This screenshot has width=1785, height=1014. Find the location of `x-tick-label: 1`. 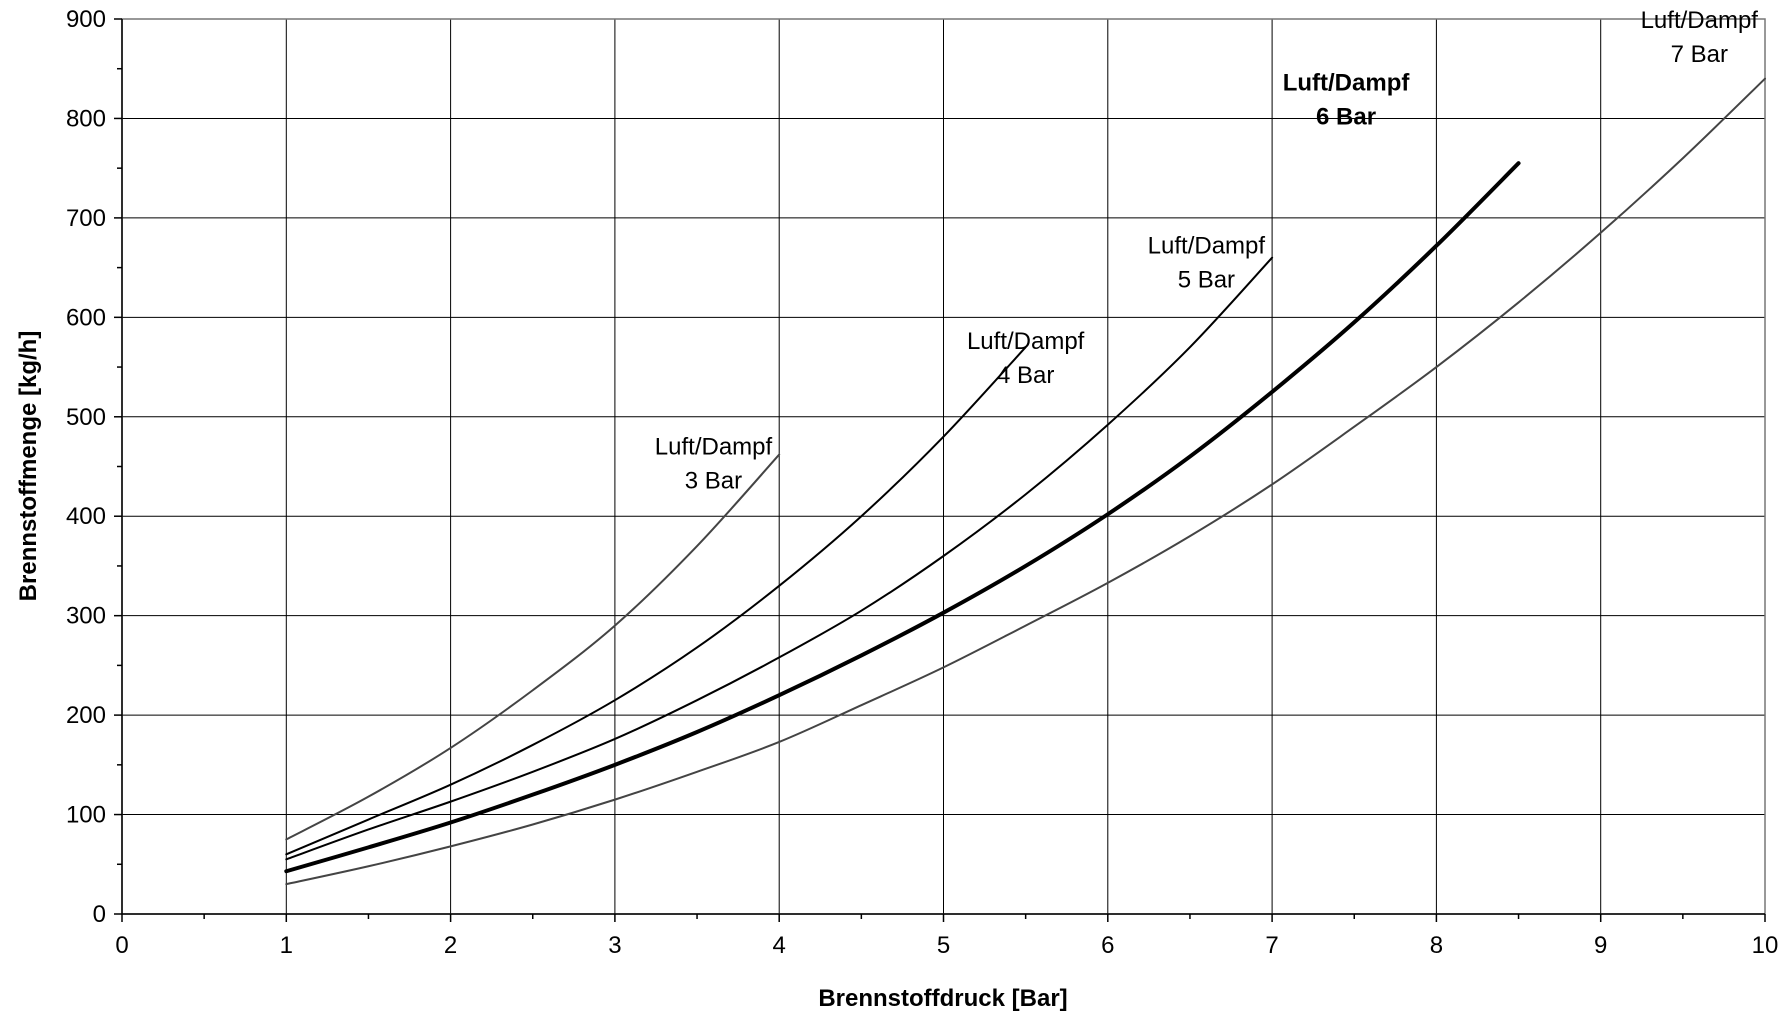

x-tick-label: 1 is located at coordinates (286, 945).